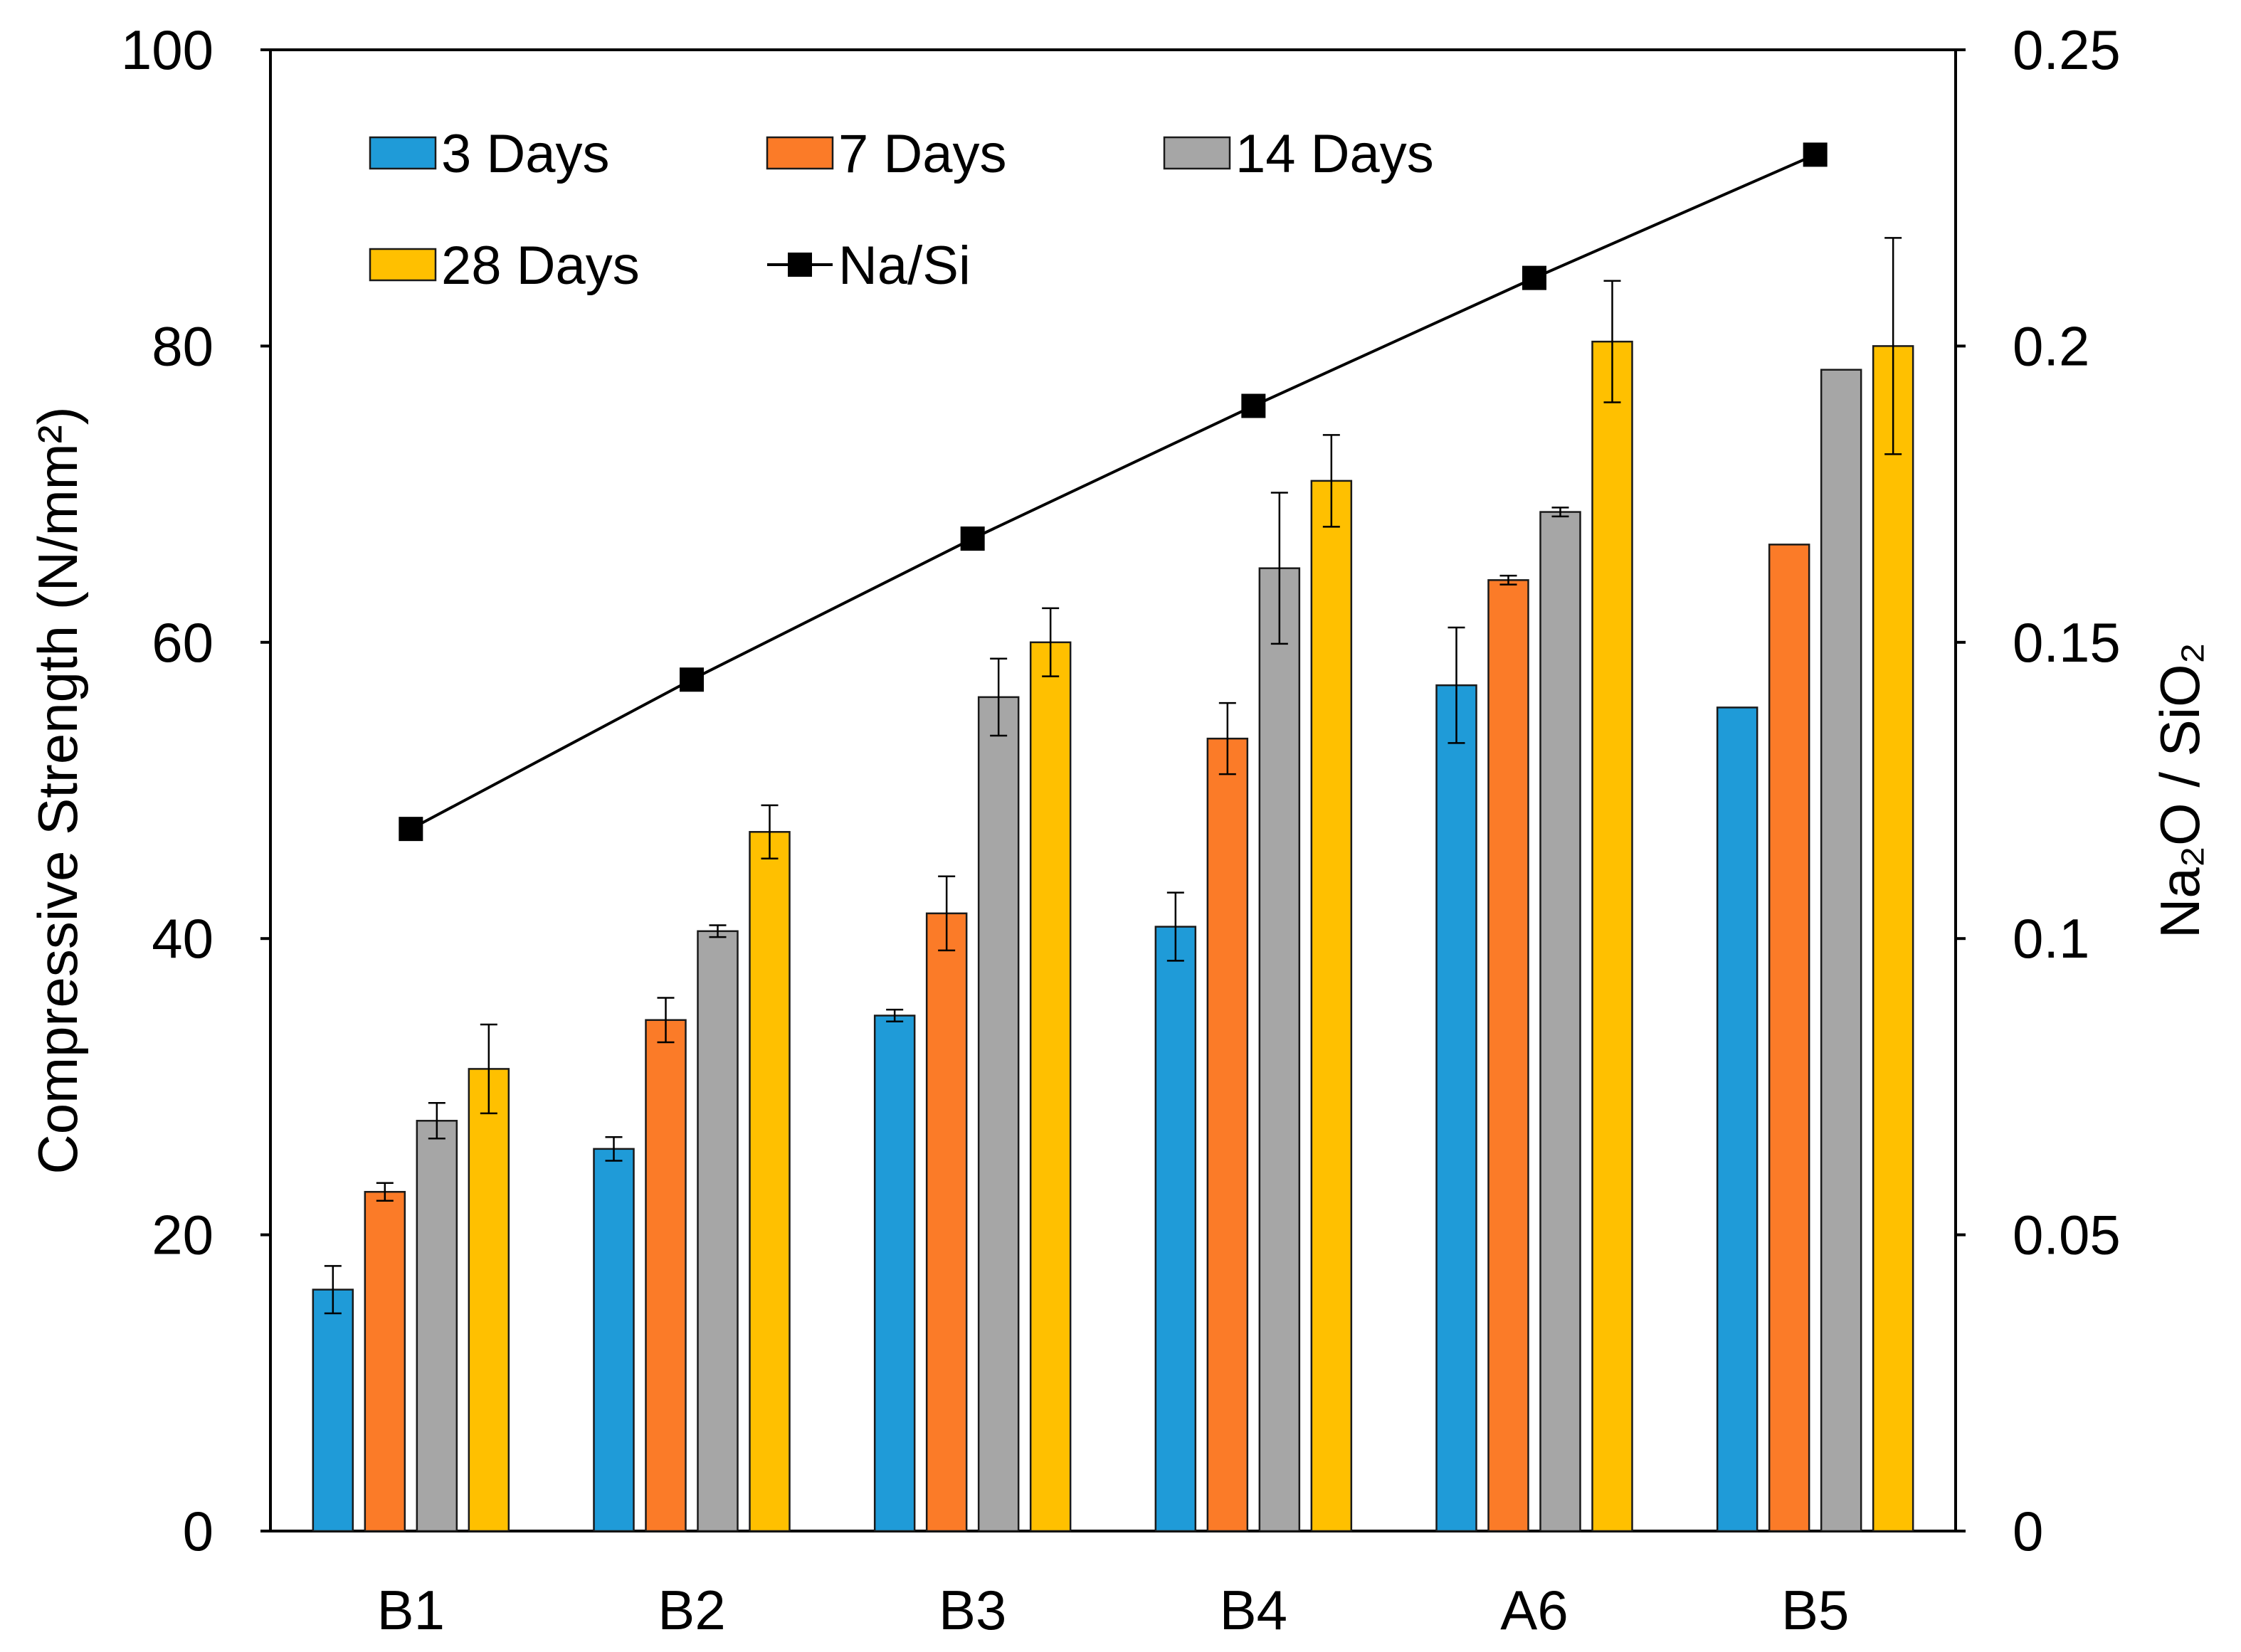 Image resolution: width=2241 pixels, height=1652 pixels. Describe the element at coordinates (437, 1326) in the screenshot. I see `bar-14-days-b1` at that location.